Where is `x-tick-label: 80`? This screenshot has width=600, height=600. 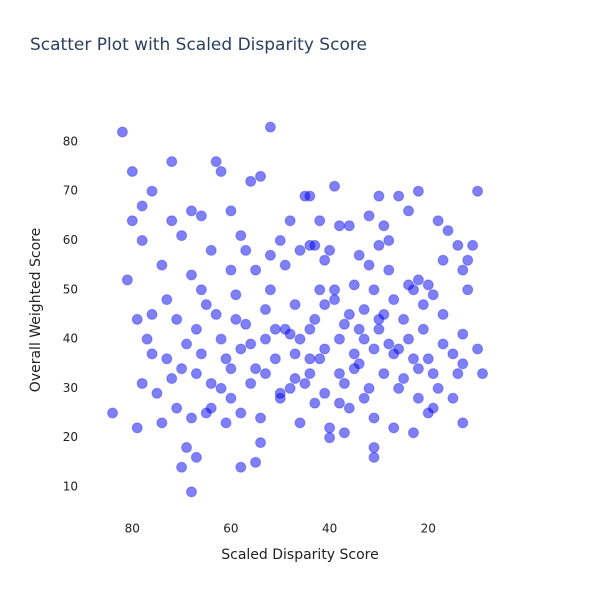
x-tick-label: 80 is located at coordinates (132, 529).